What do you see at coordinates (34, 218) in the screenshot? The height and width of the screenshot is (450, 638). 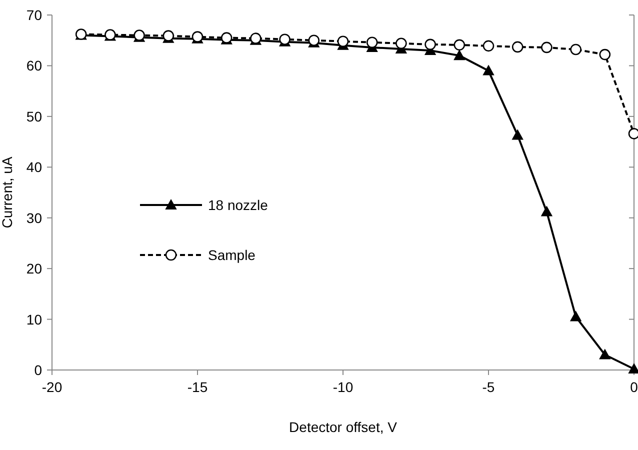 I see `y-tick-label: 30` at bounding box center [34, 218].